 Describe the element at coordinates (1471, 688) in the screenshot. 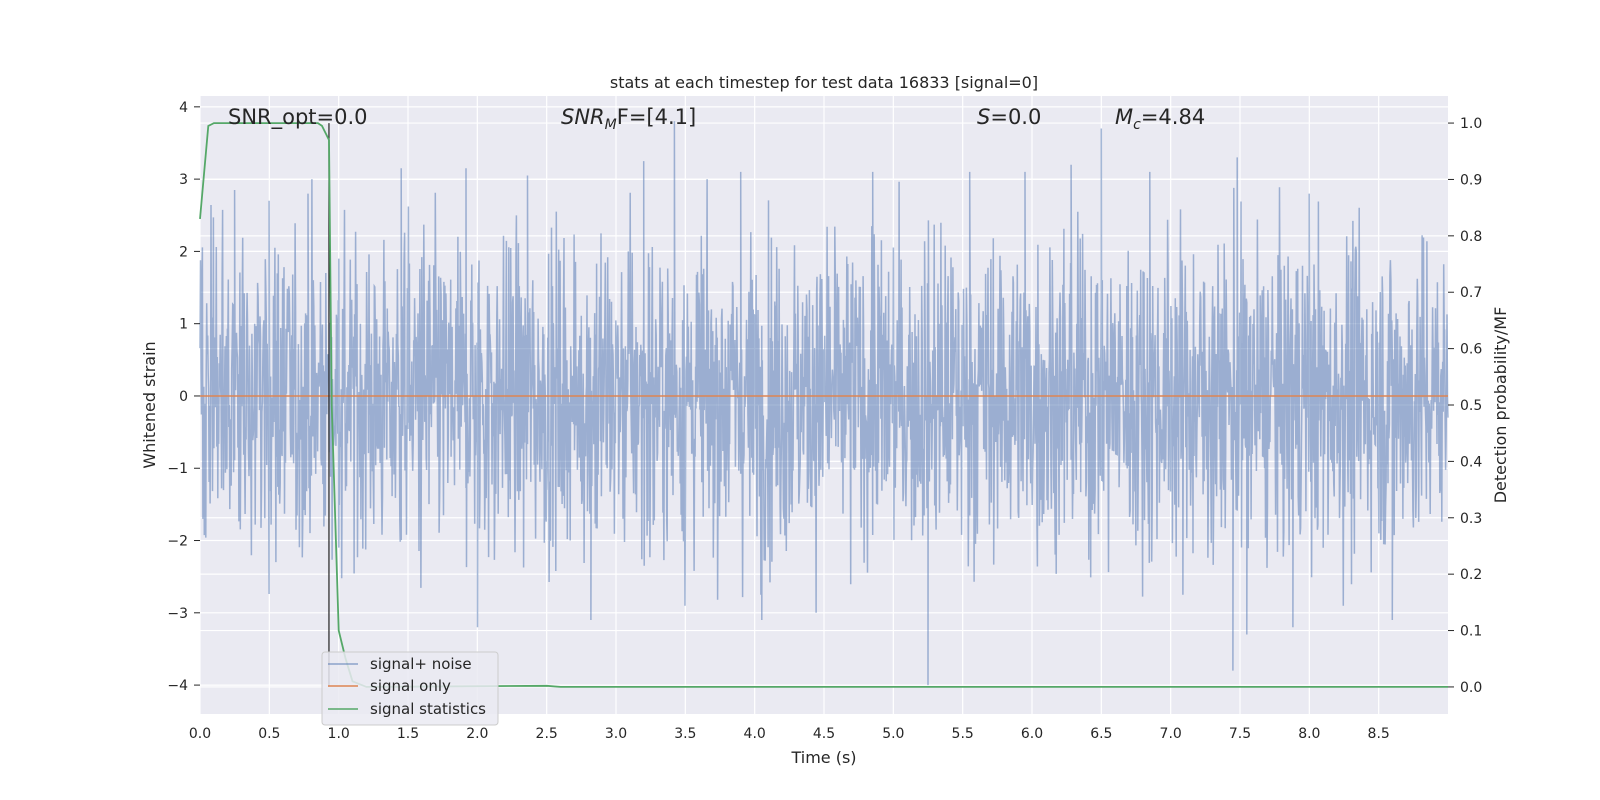

I see `y2-tick-label: 0.0` at that location.